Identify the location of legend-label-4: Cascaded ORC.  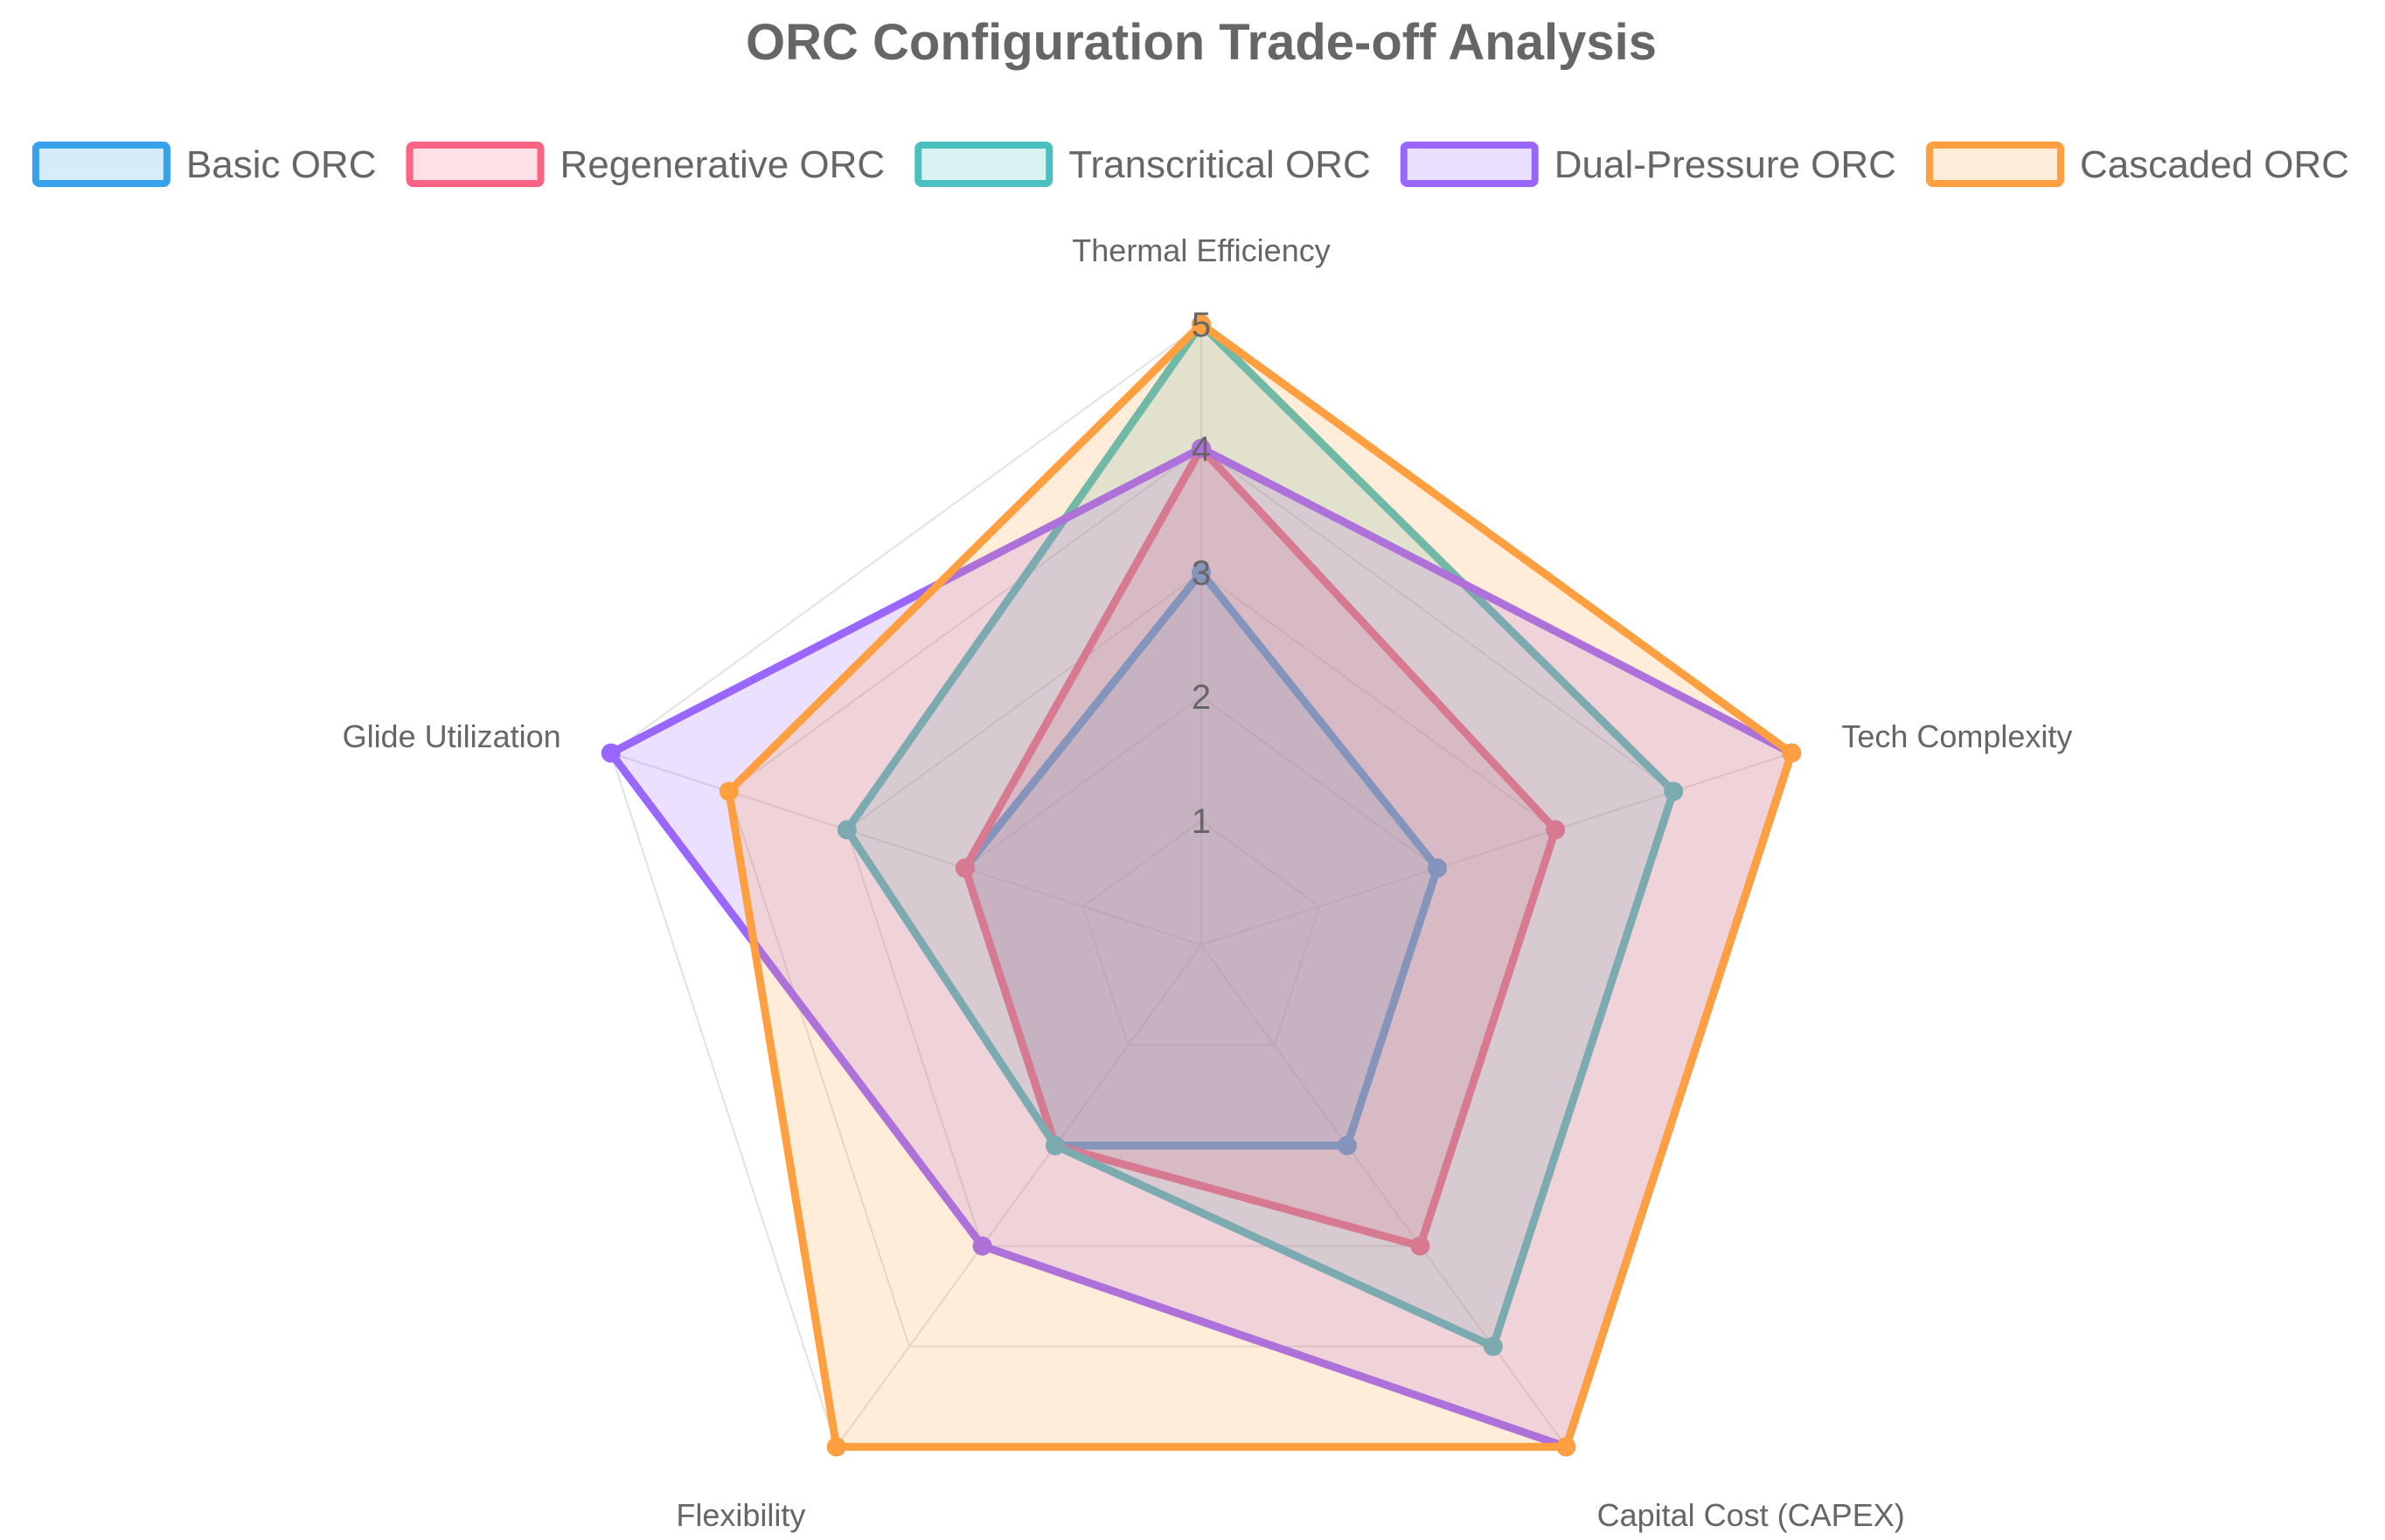
(2214, 164).